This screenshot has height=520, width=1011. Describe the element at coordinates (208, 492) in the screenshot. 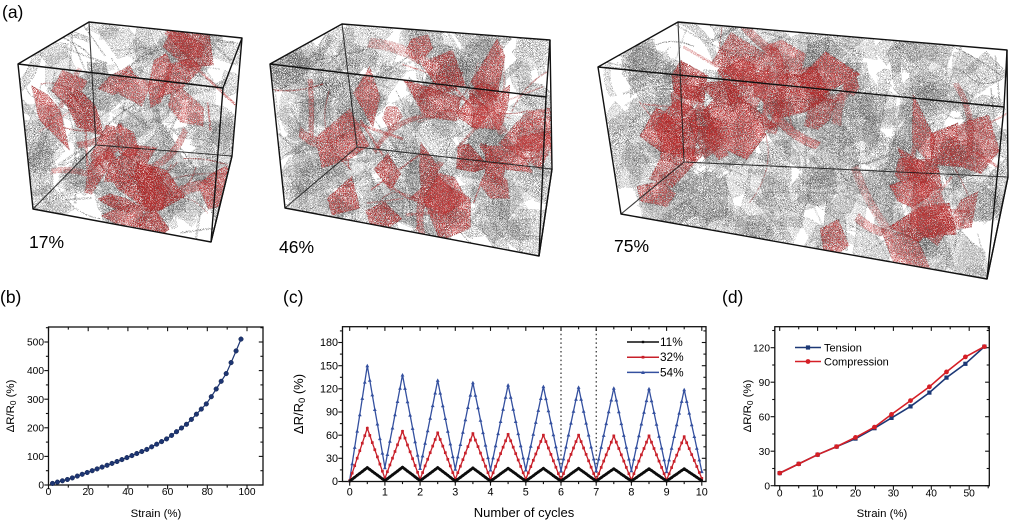

I see `svg-text: 80` at that location.